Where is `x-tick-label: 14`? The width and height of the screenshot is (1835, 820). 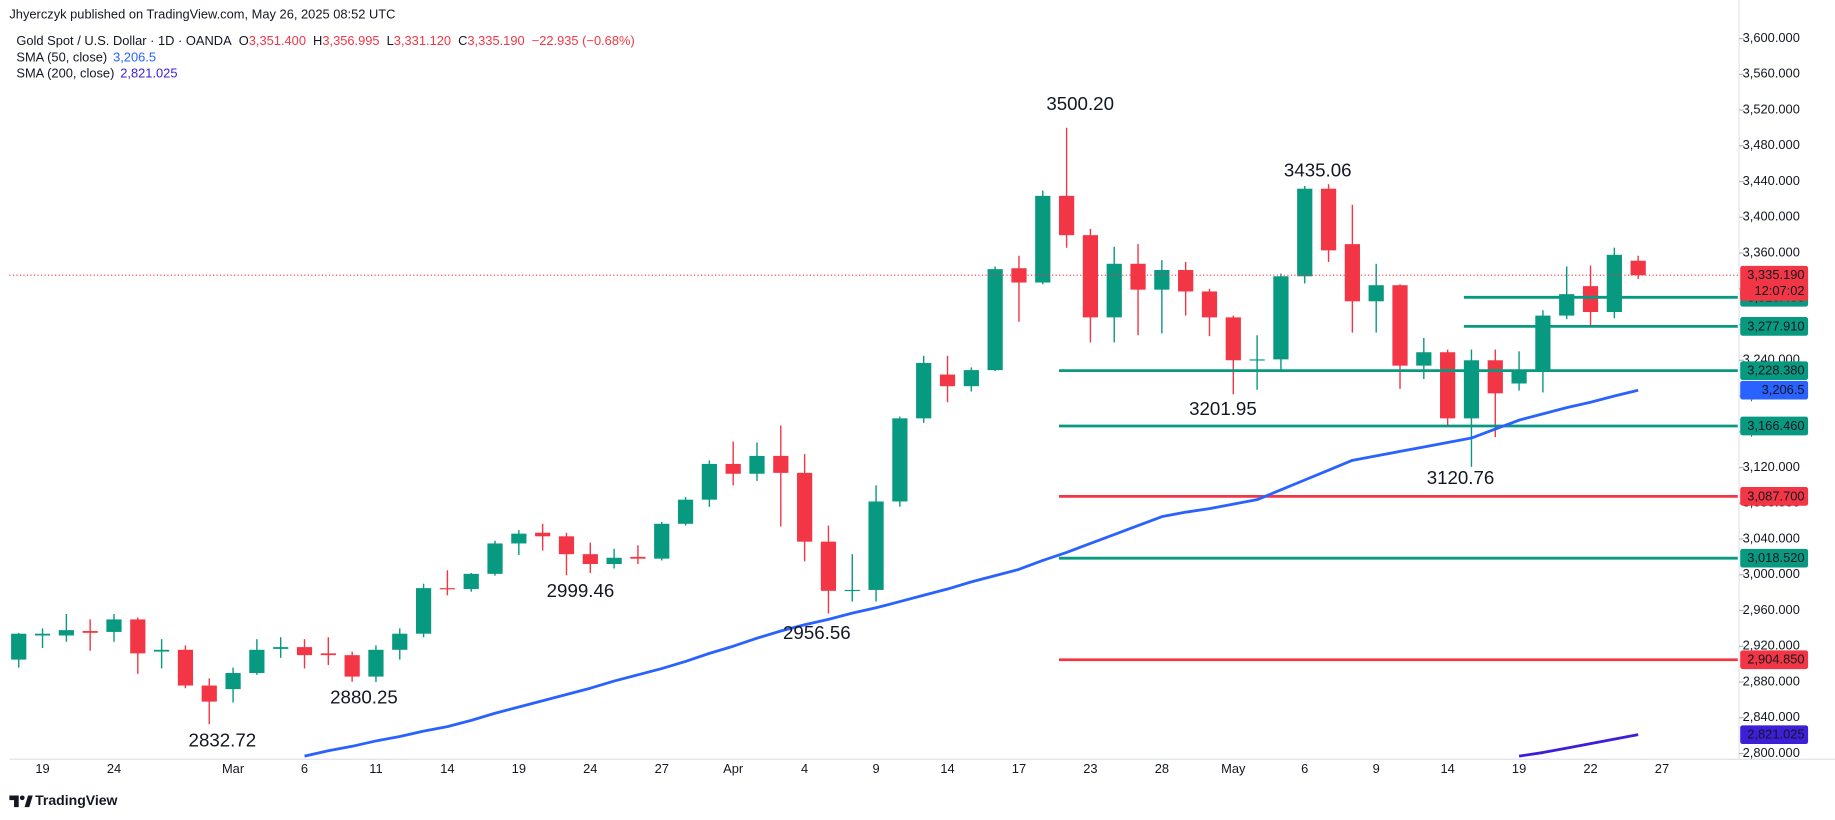
x-tick-label: 14 is located at coordinates (947, 768).